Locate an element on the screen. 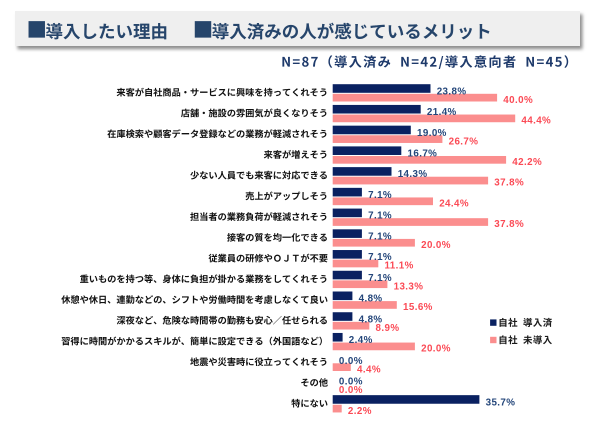 This screenshot has width=600, height=428. svg-text: 2.2% is located at coordinates (360, 411).